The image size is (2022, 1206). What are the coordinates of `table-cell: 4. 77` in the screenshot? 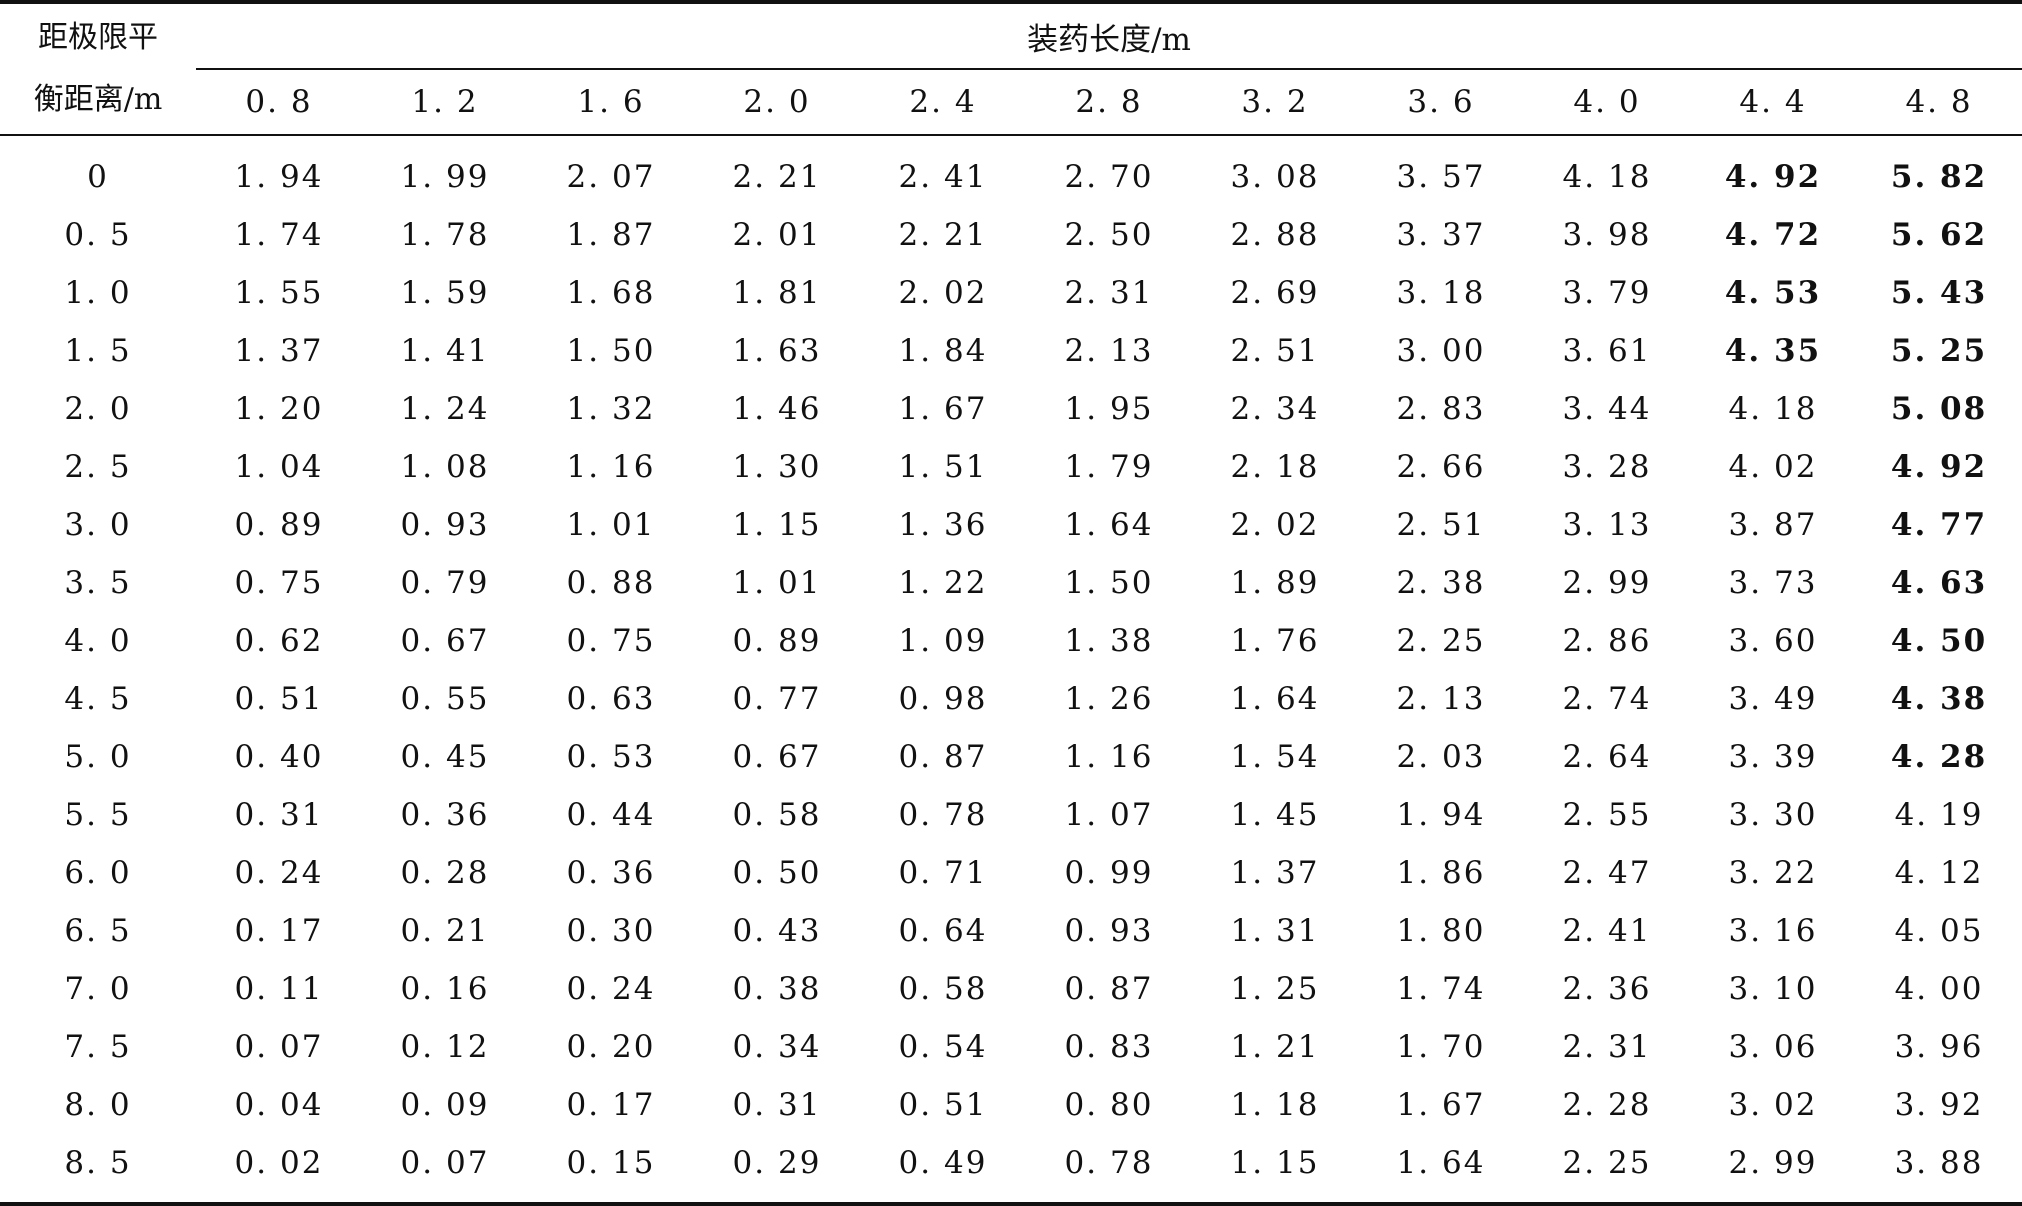 It's located at (1939, 525).